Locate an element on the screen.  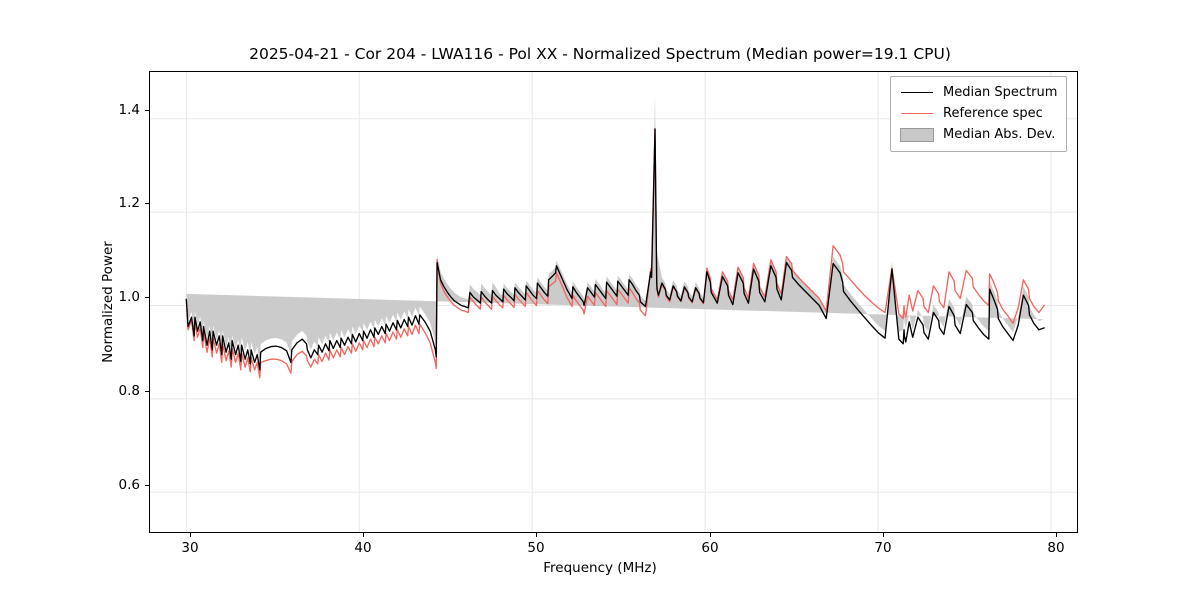
y-tick-label-4: 1.4 is located at coordinates (129, 110).